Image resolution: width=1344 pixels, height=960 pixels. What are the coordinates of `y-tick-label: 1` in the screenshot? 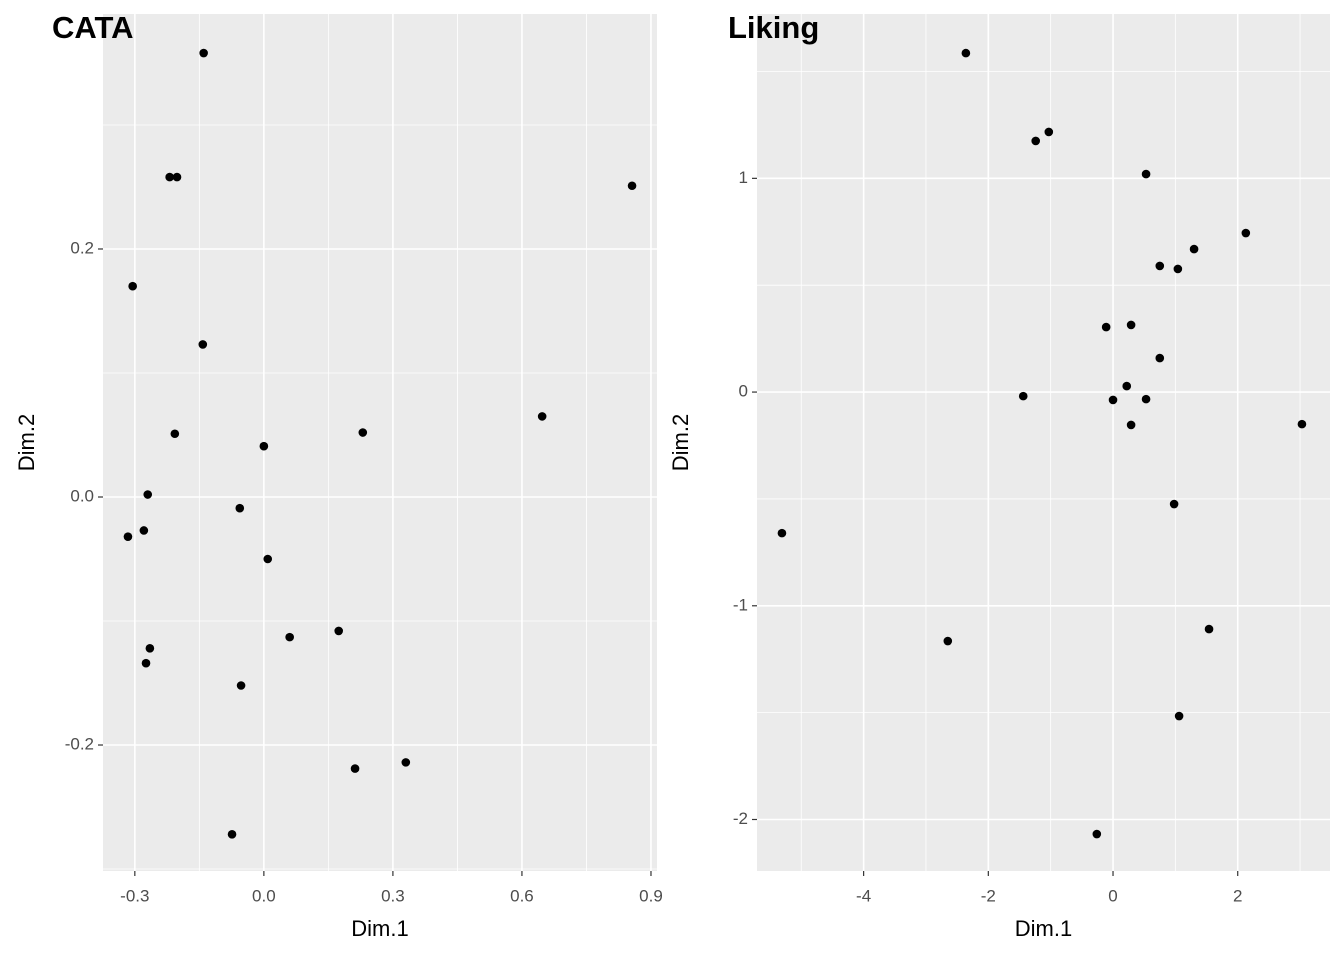 It's located at (743, 177).